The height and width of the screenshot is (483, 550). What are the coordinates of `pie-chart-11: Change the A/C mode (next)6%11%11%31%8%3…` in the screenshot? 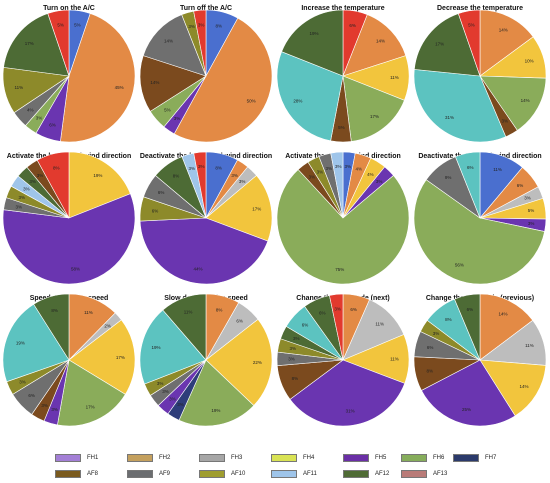 It's located at (343, 360).